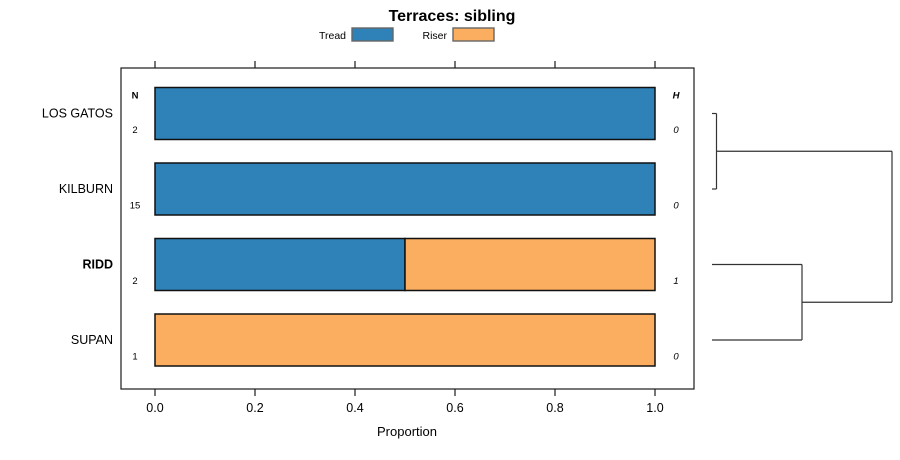 The height and width of the screenshot is (460, 900). What do you see at coordinates (134, 357) in the screenshot?
I see `n-value: 1` at bounding box center [134, 357].